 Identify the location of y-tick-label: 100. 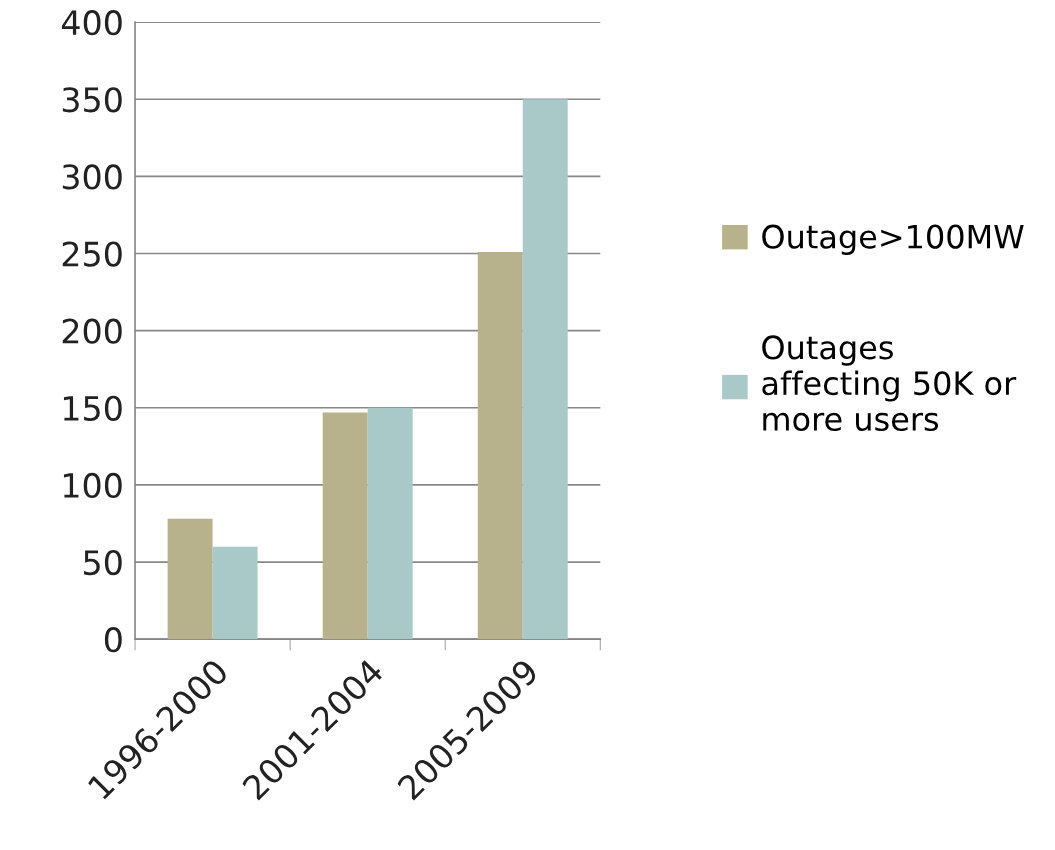
(92, 485).